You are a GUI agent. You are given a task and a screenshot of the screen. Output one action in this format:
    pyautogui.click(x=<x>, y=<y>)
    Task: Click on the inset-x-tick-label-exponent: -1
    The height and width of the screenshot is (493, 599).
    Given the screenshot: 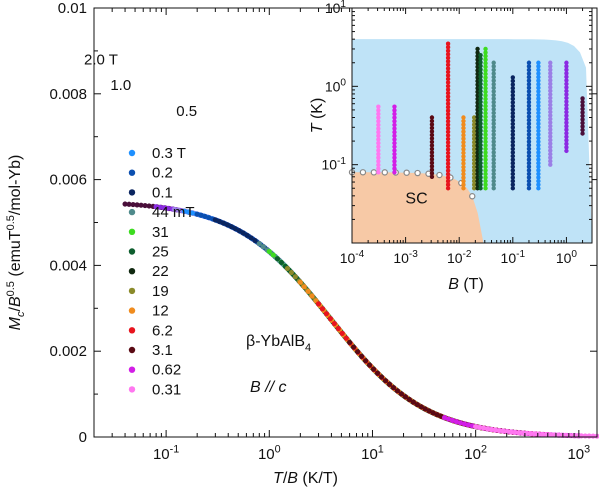 What is the action you would take?
    pyautogui.click(x=520, y=254)
    